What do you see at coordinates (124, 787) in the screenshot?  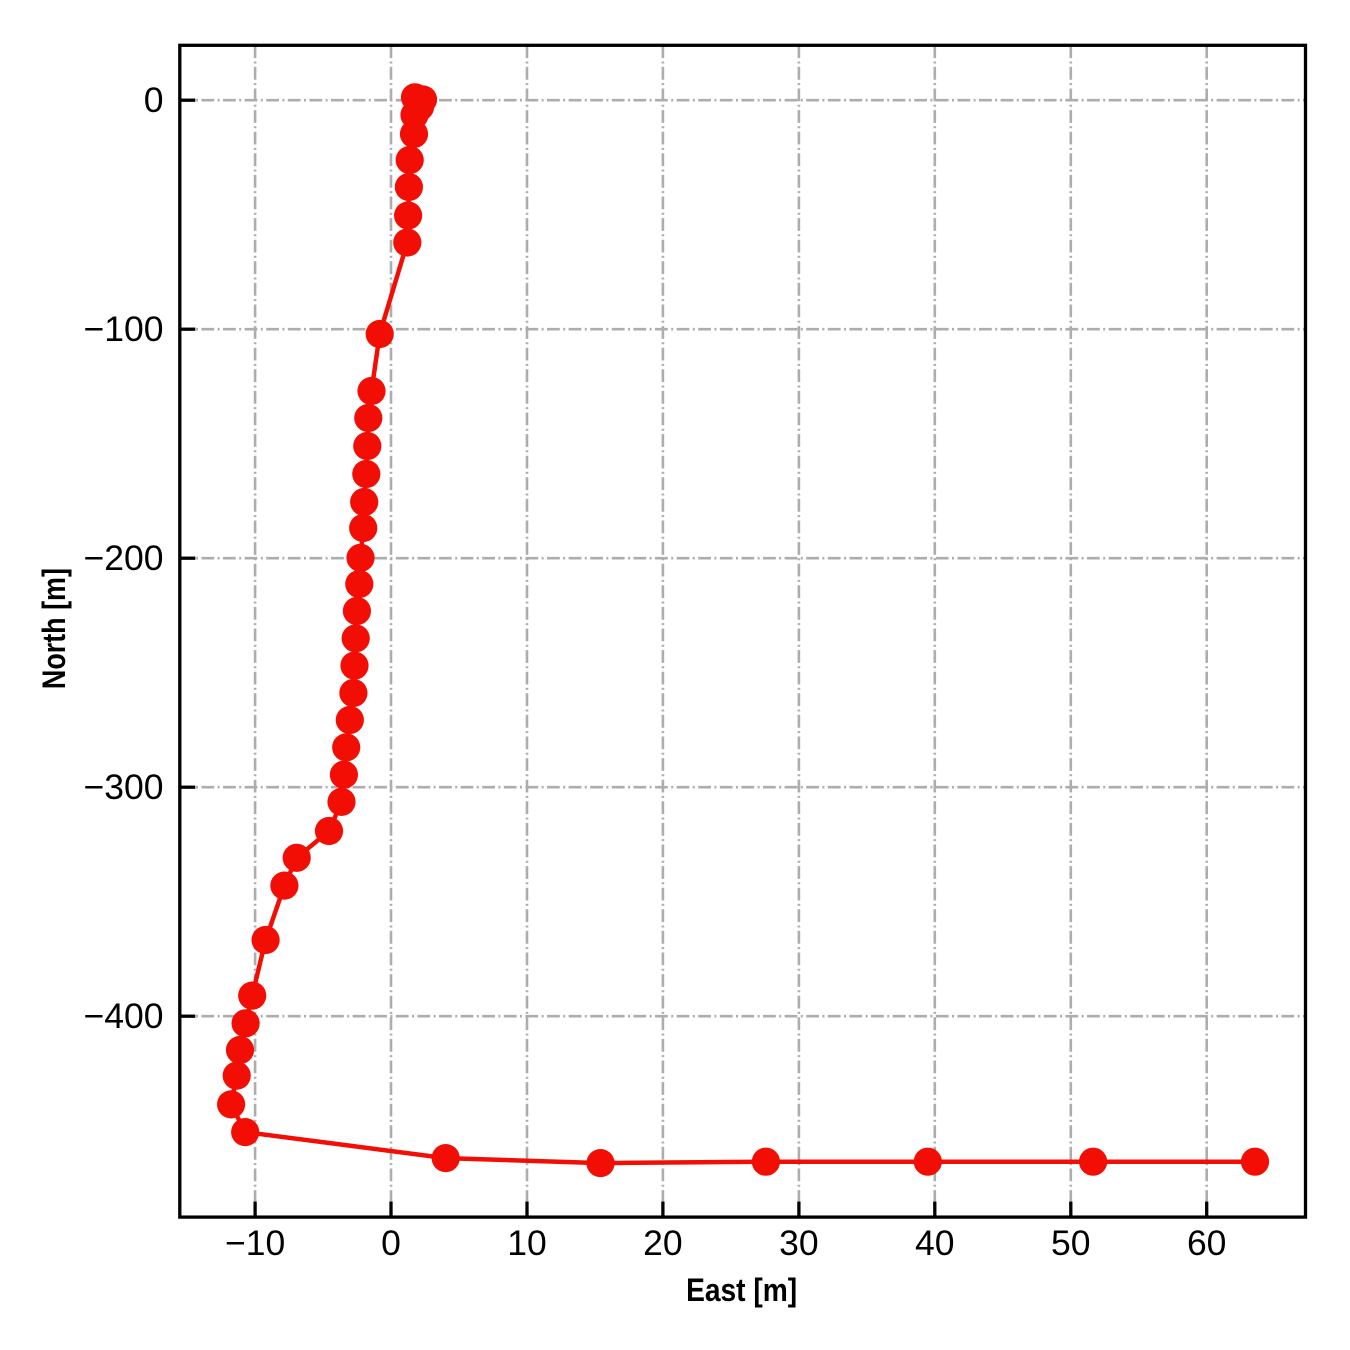 I see `svg-text: −300` at bounding box center [124, 787].